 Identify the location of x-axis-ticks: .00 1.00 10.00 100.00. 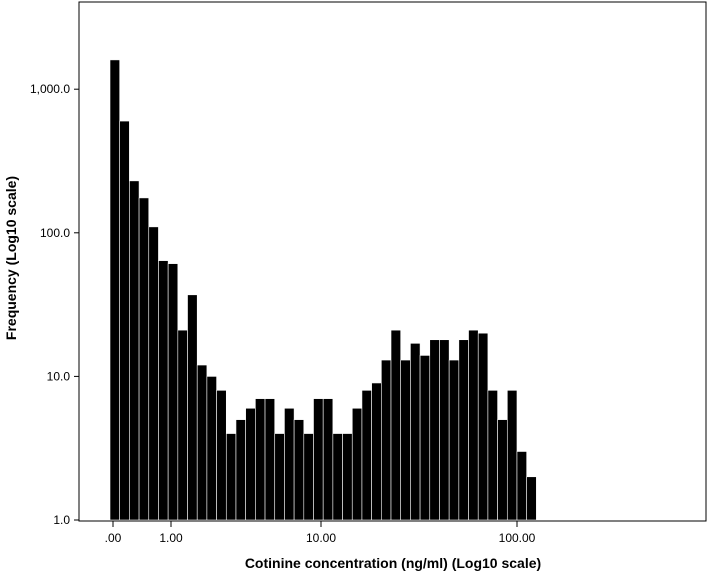
(320, 533).